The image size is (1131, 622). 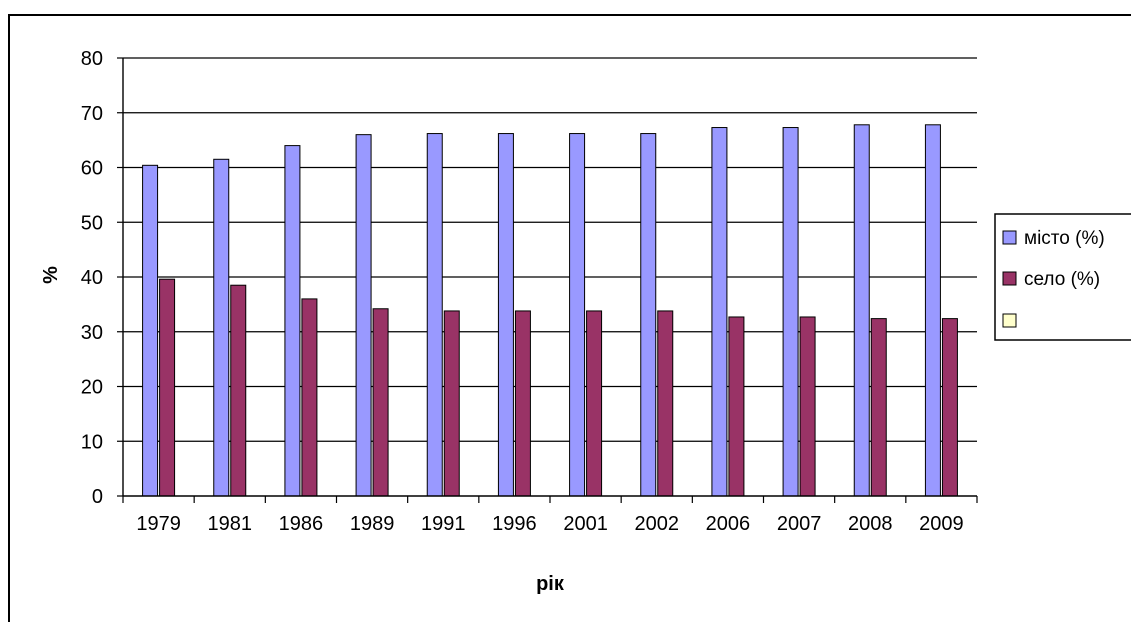 I want to click on y-tick-label: 30, so click(x=92, y=333).